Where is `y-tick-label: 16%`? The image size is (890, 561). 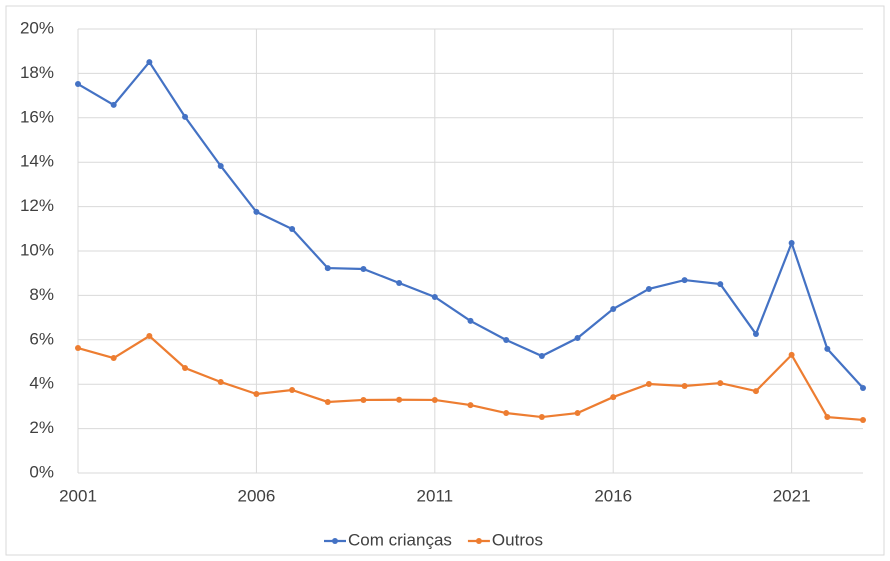
y-tick-label: 16% is located at coordinates (37, 116).